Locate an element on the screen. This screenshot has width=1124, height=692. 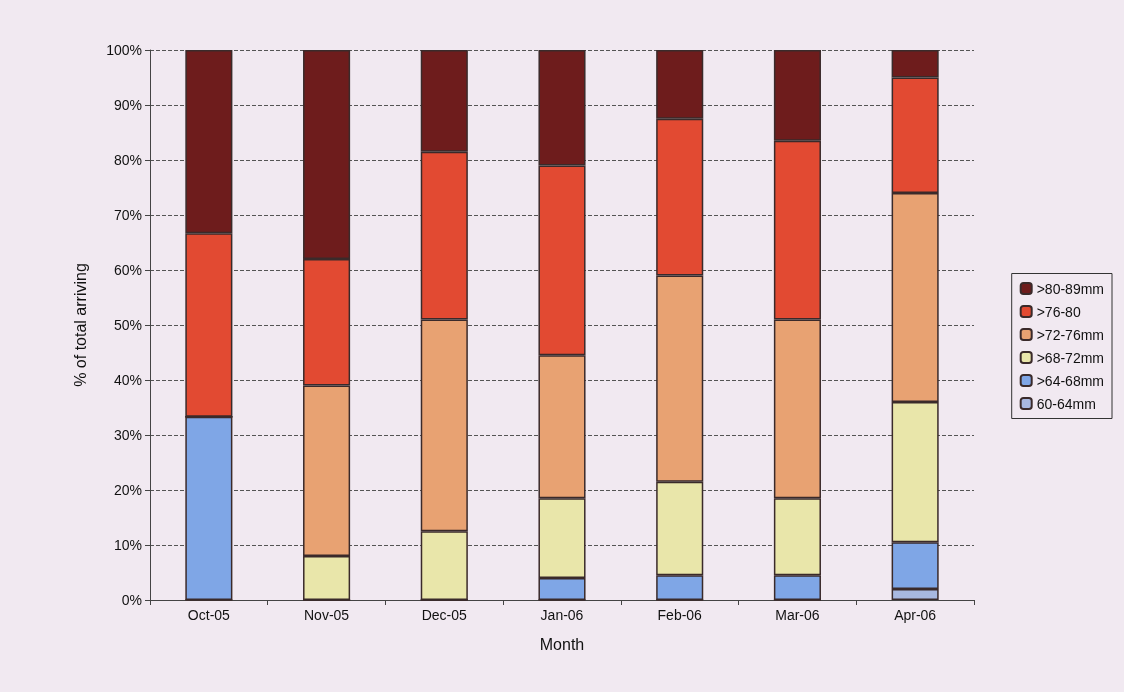
y-tick-label: 10% is located at coordinates (127, 545).